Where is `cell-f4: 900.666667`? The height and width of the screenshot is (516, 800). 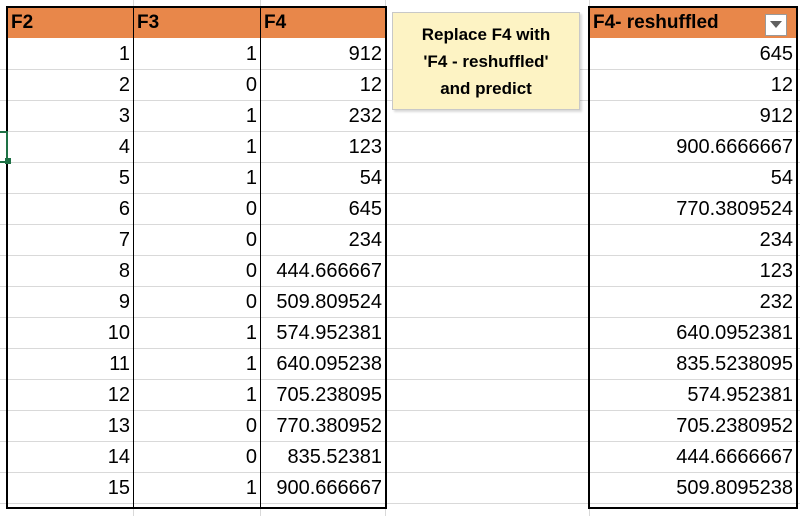
cell-f4: 900.666667 is located at coordinates (329, 488).